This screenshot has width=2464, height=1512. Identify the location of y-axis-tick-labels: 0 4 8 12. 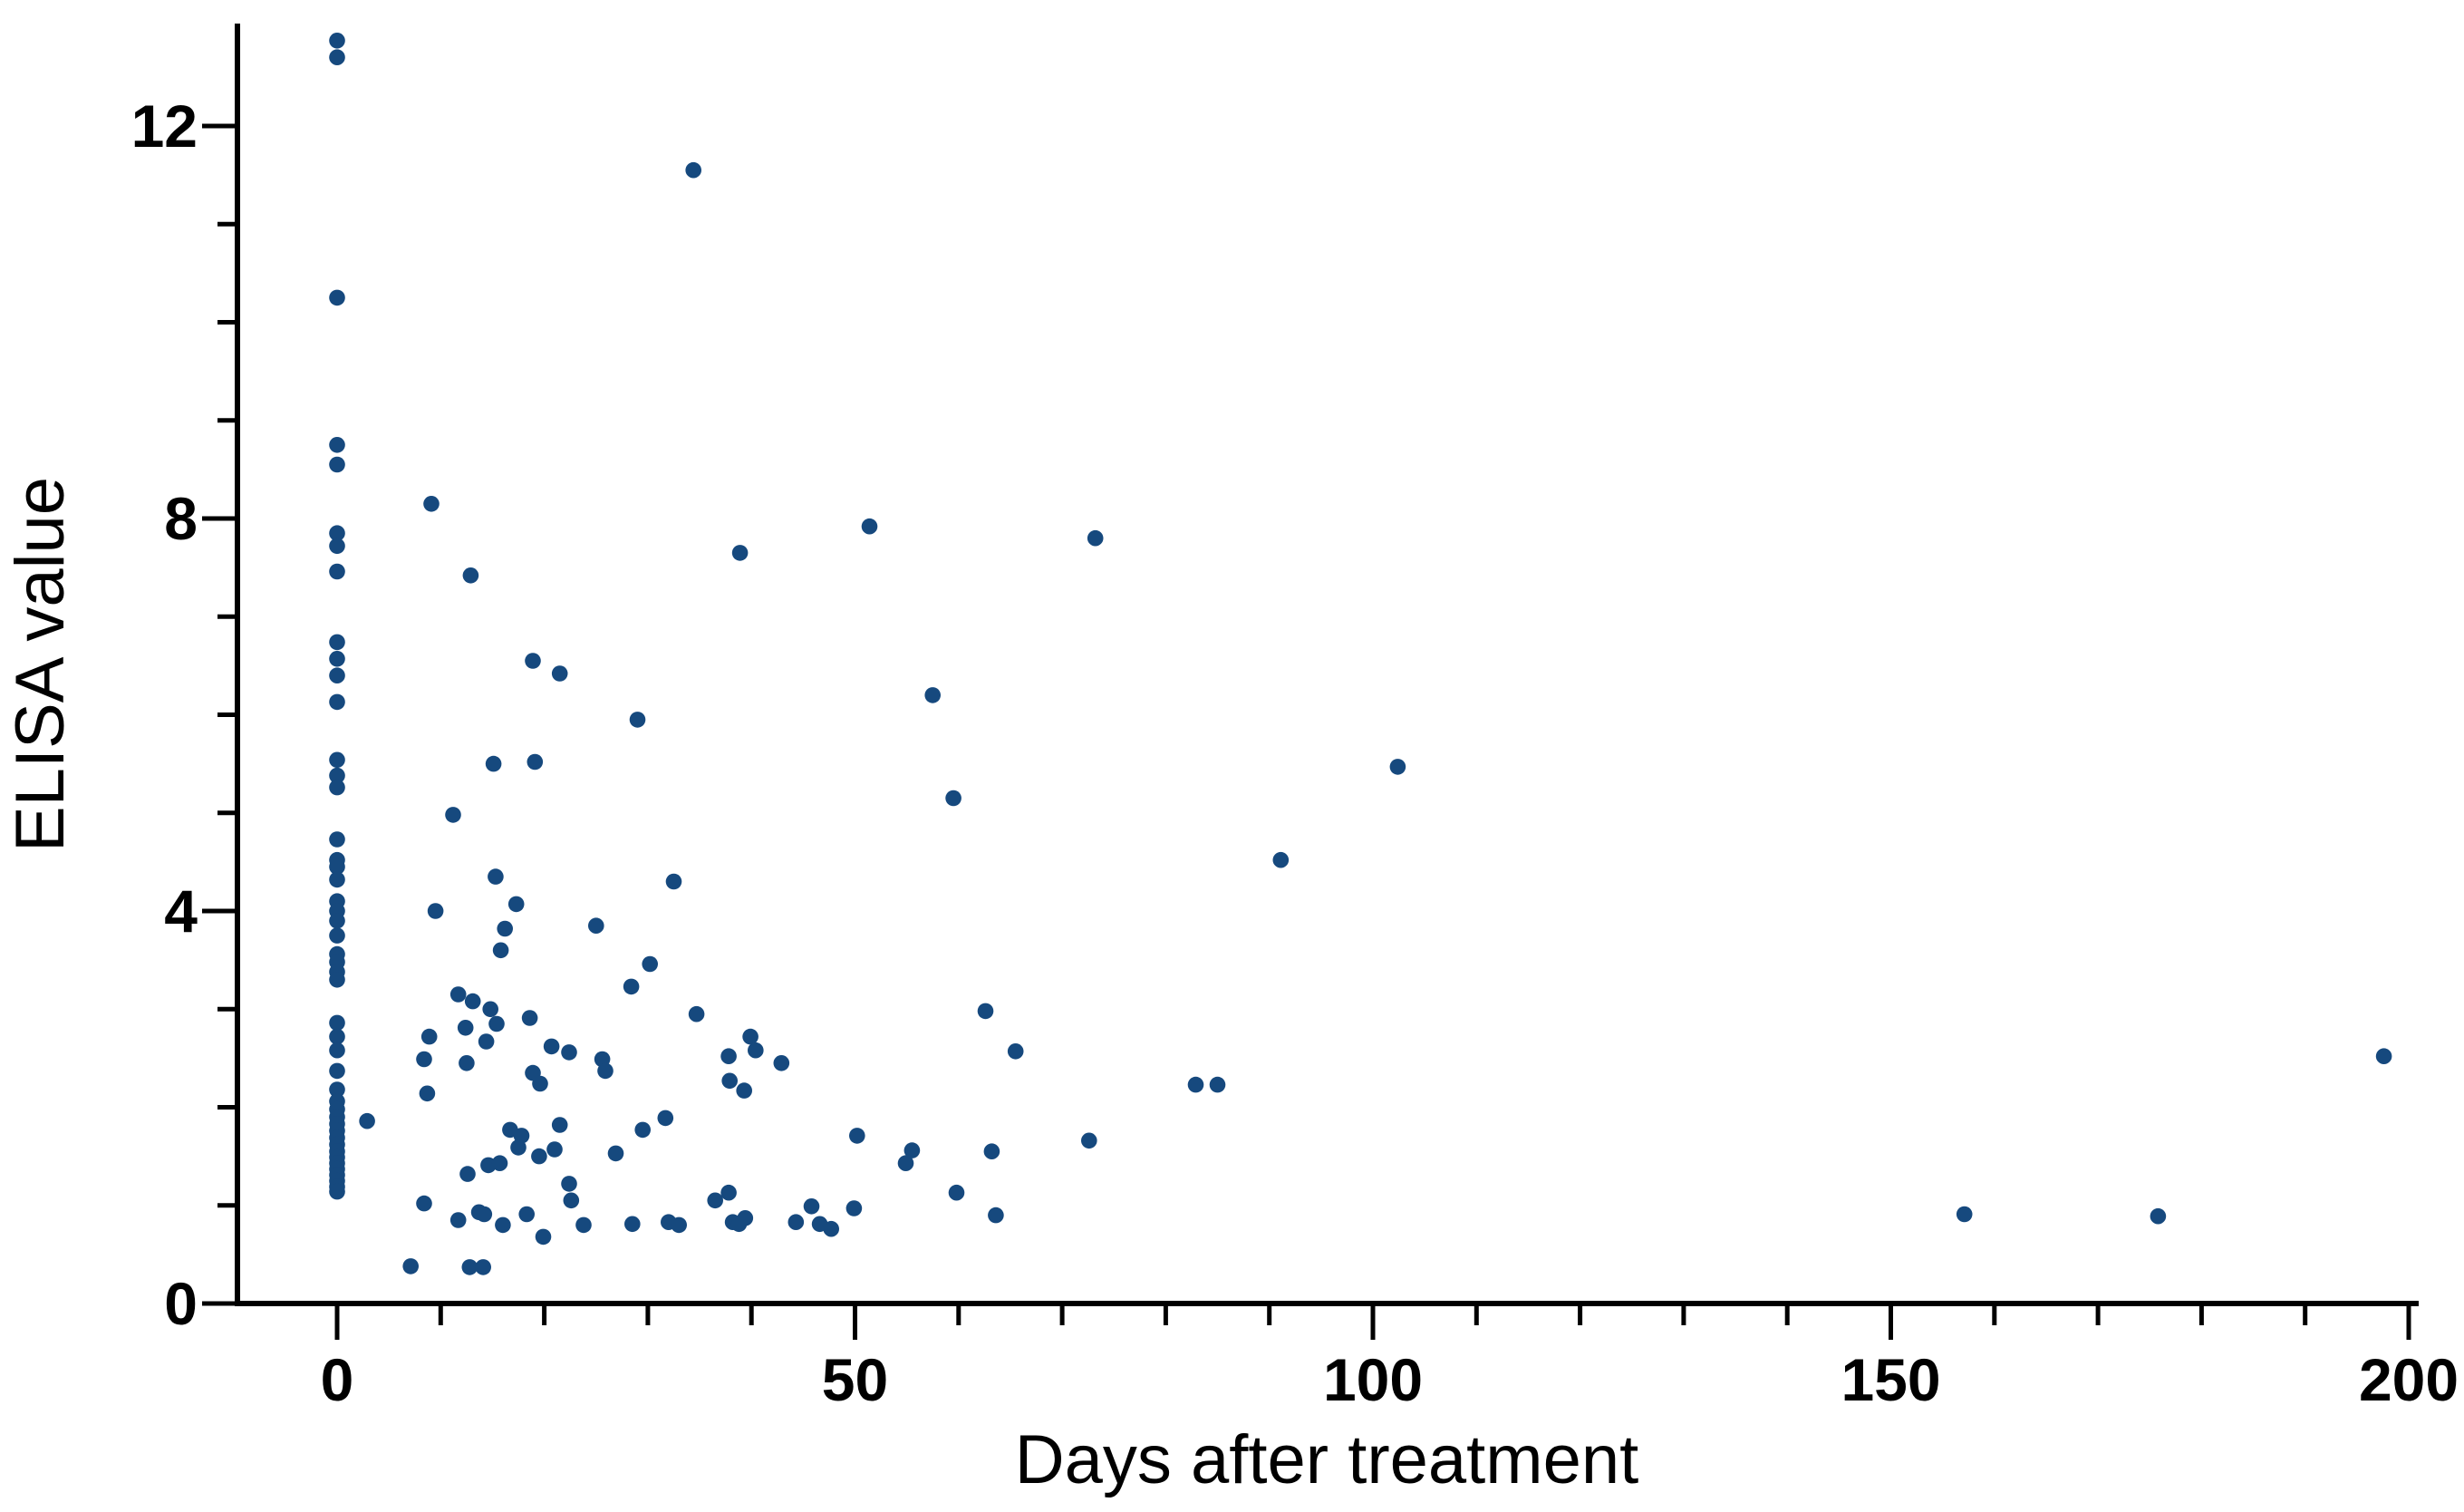
(164, 714).